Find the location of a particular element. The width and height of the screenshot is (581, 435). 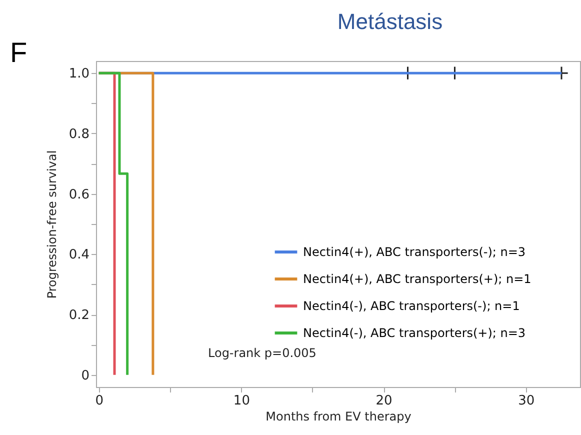

x-tick-label: 0 is located at coordinates (99, 401).